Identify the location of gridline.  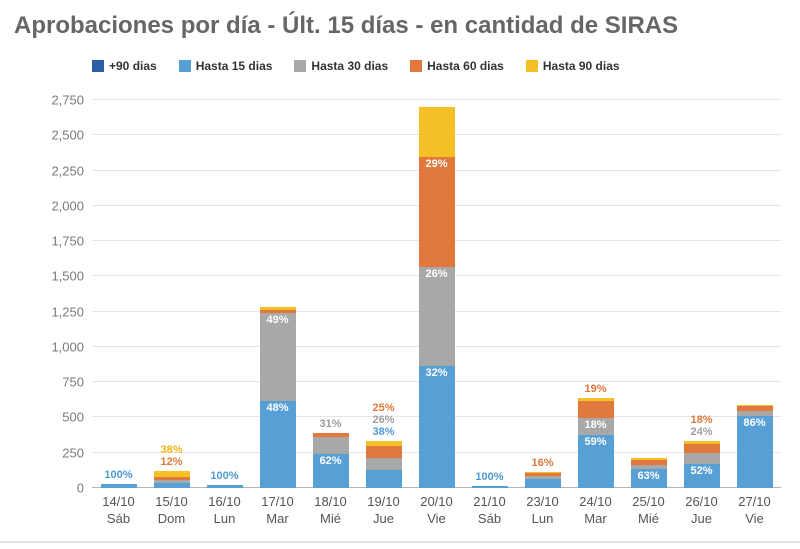
(436, 99).